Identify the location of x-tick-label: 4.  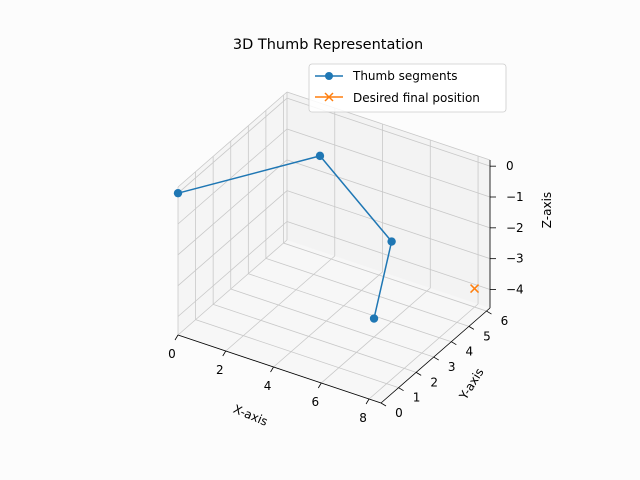
(268, 386).